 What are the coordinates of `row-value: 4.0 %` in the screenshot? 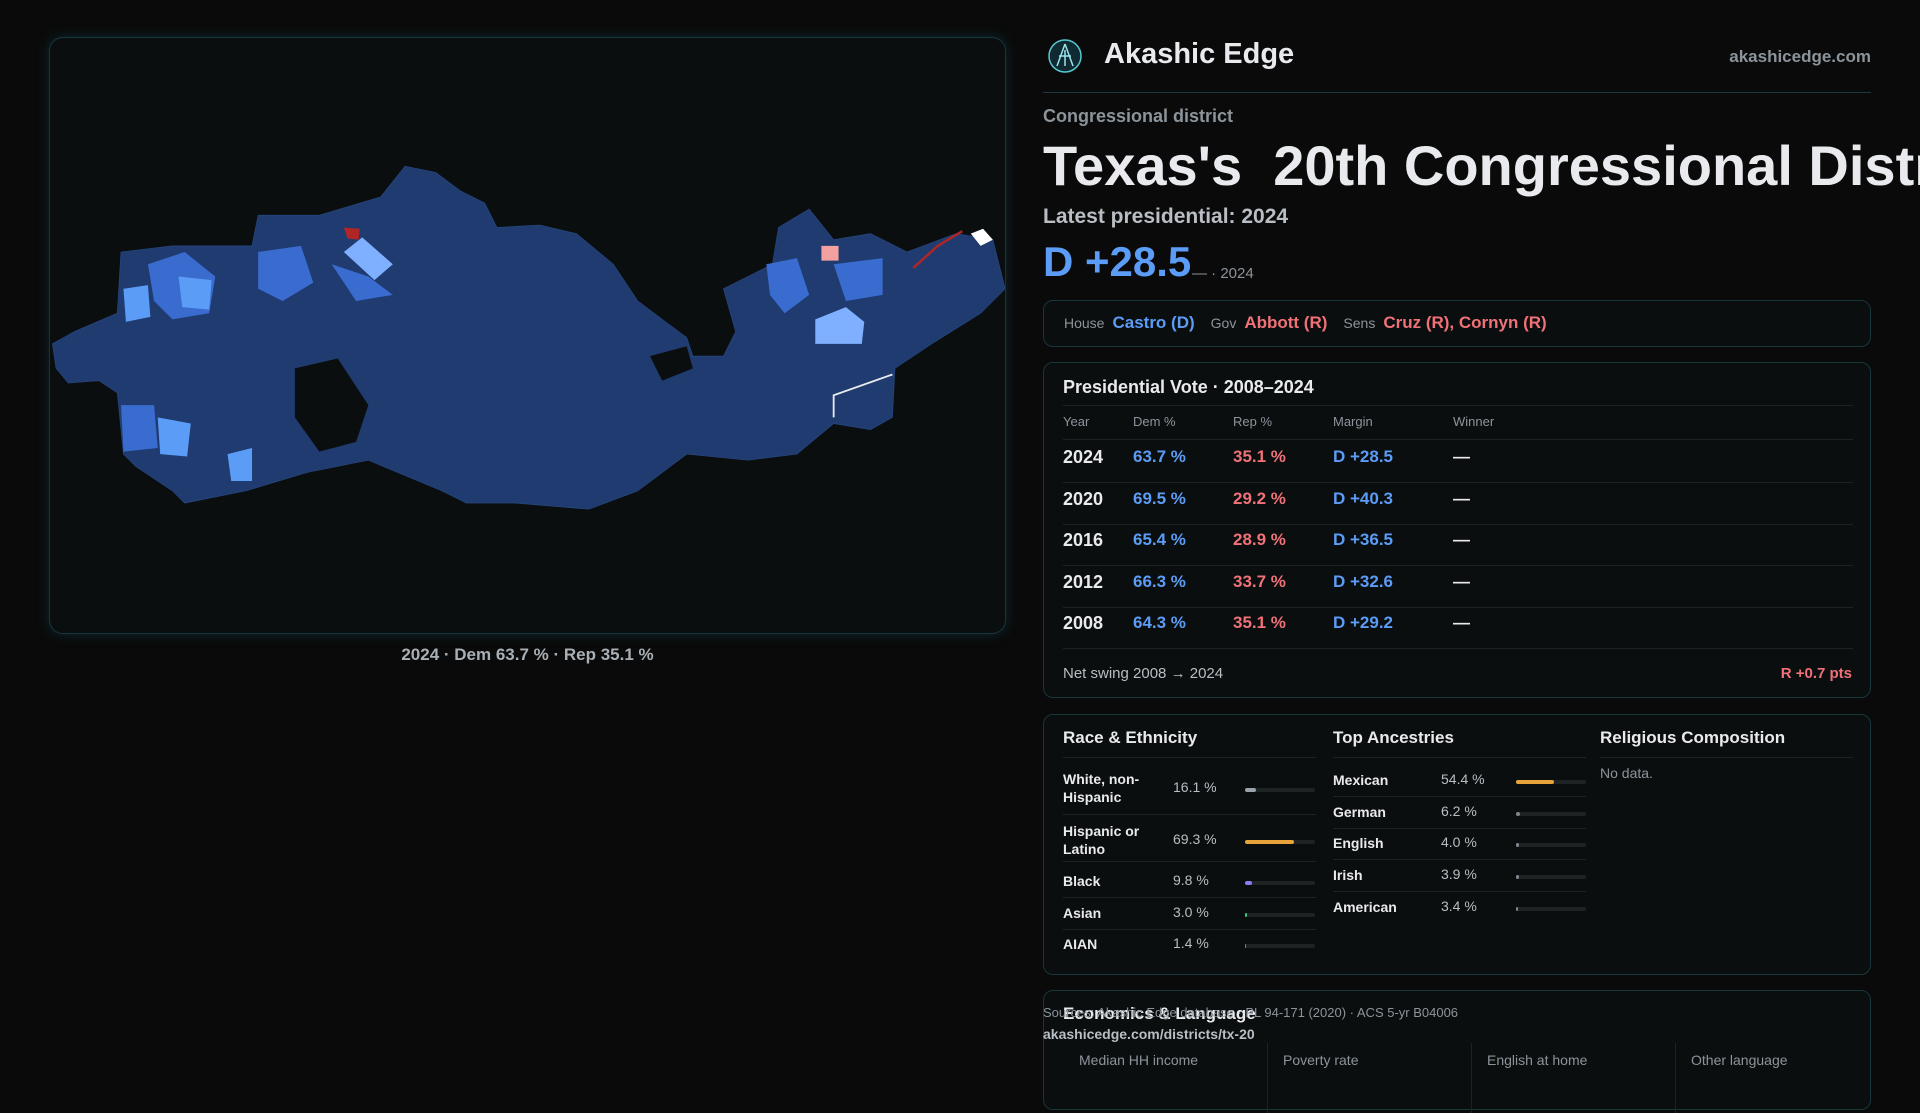 It's located at (1459, 842).